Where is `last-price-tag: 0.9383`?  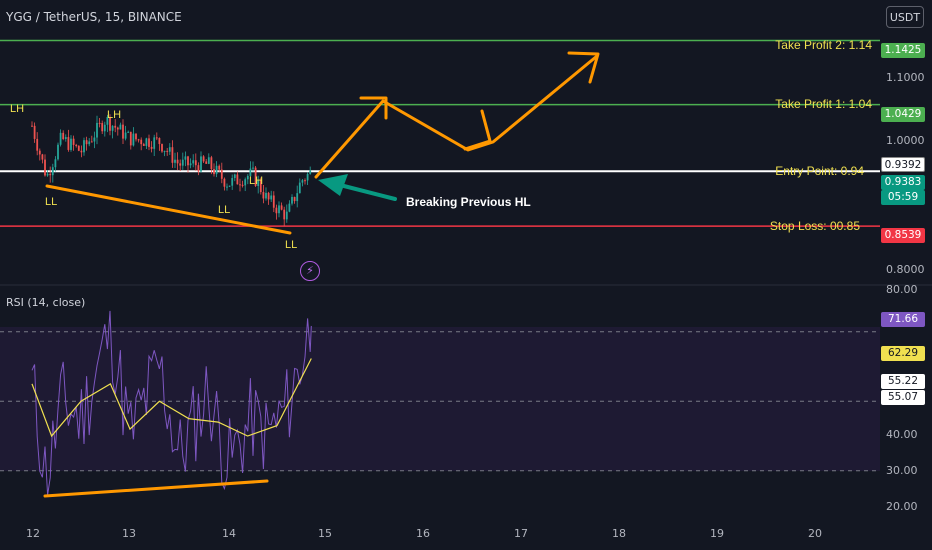 last-price-tag: 0.9383 is located at coordinates (903, 182).